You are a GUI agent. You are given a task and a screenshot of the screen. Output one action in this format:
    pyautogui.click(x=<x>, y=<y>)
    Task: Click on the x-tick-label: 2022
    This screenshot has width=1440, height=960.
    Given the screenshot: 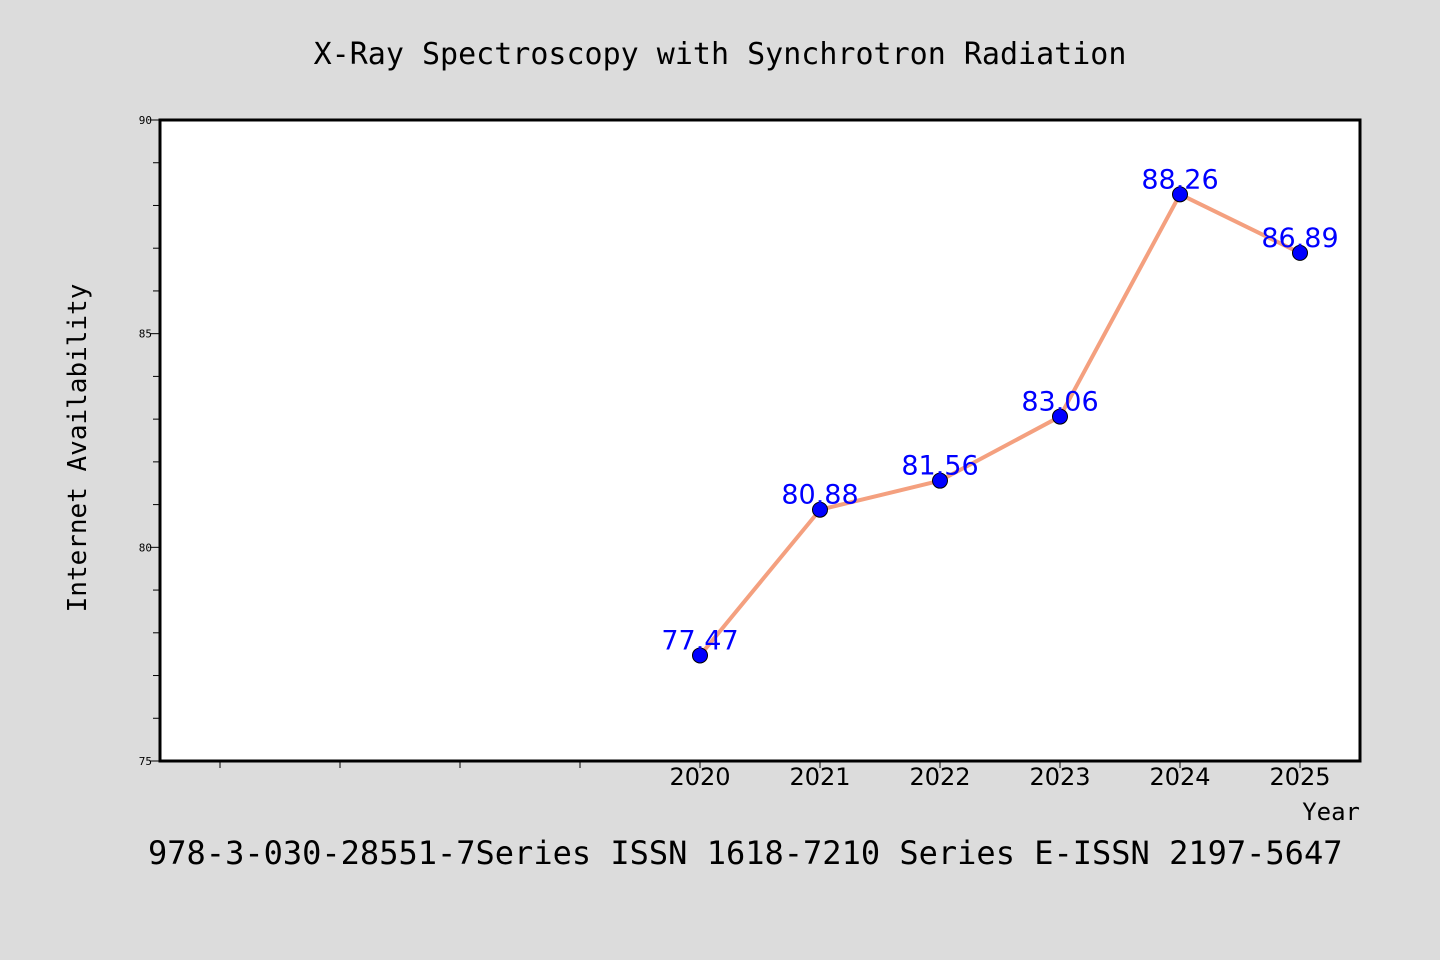 What is the action you would take?
    pyautogui.click(x=939, y=777)
    